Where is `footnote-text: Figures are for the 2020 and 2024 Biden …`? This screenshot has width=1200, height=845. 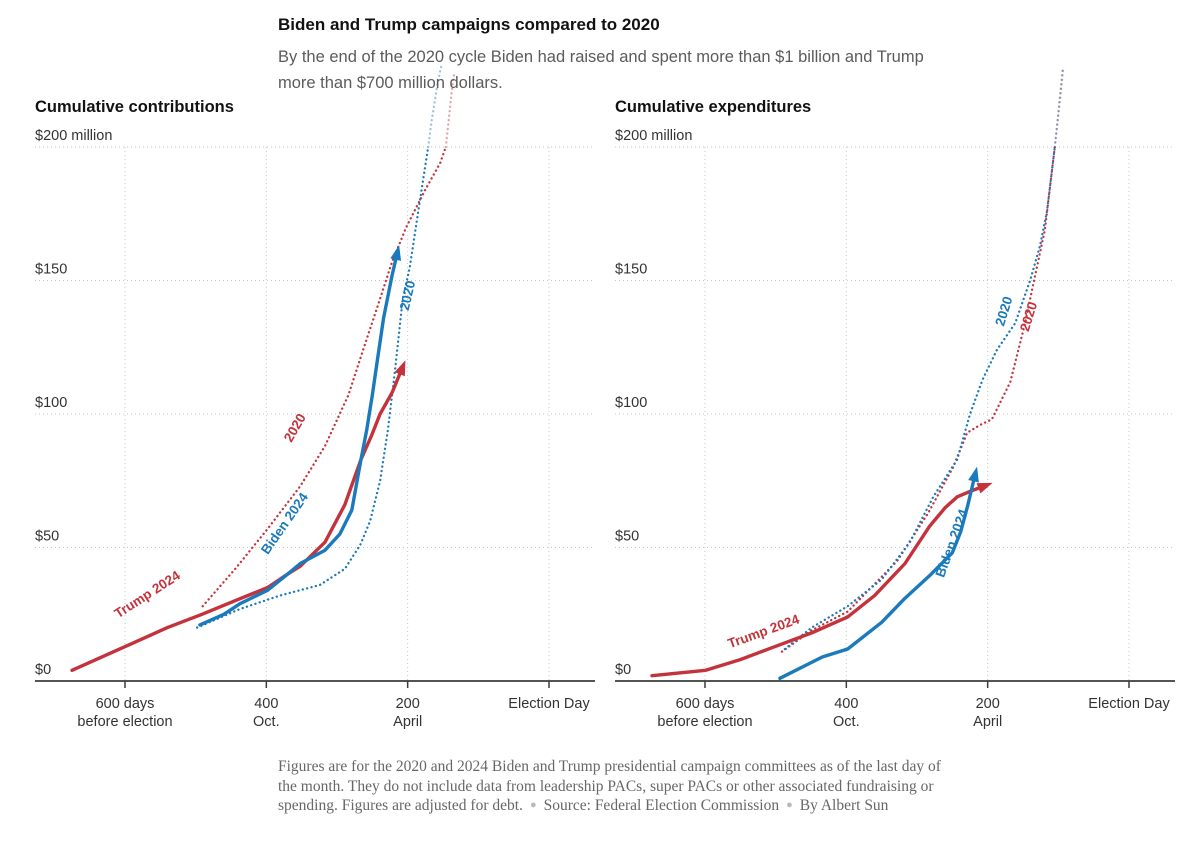
footnote-text: Figures are for the 2020 and 2024 Biden … is located at coordinates (609, 786).